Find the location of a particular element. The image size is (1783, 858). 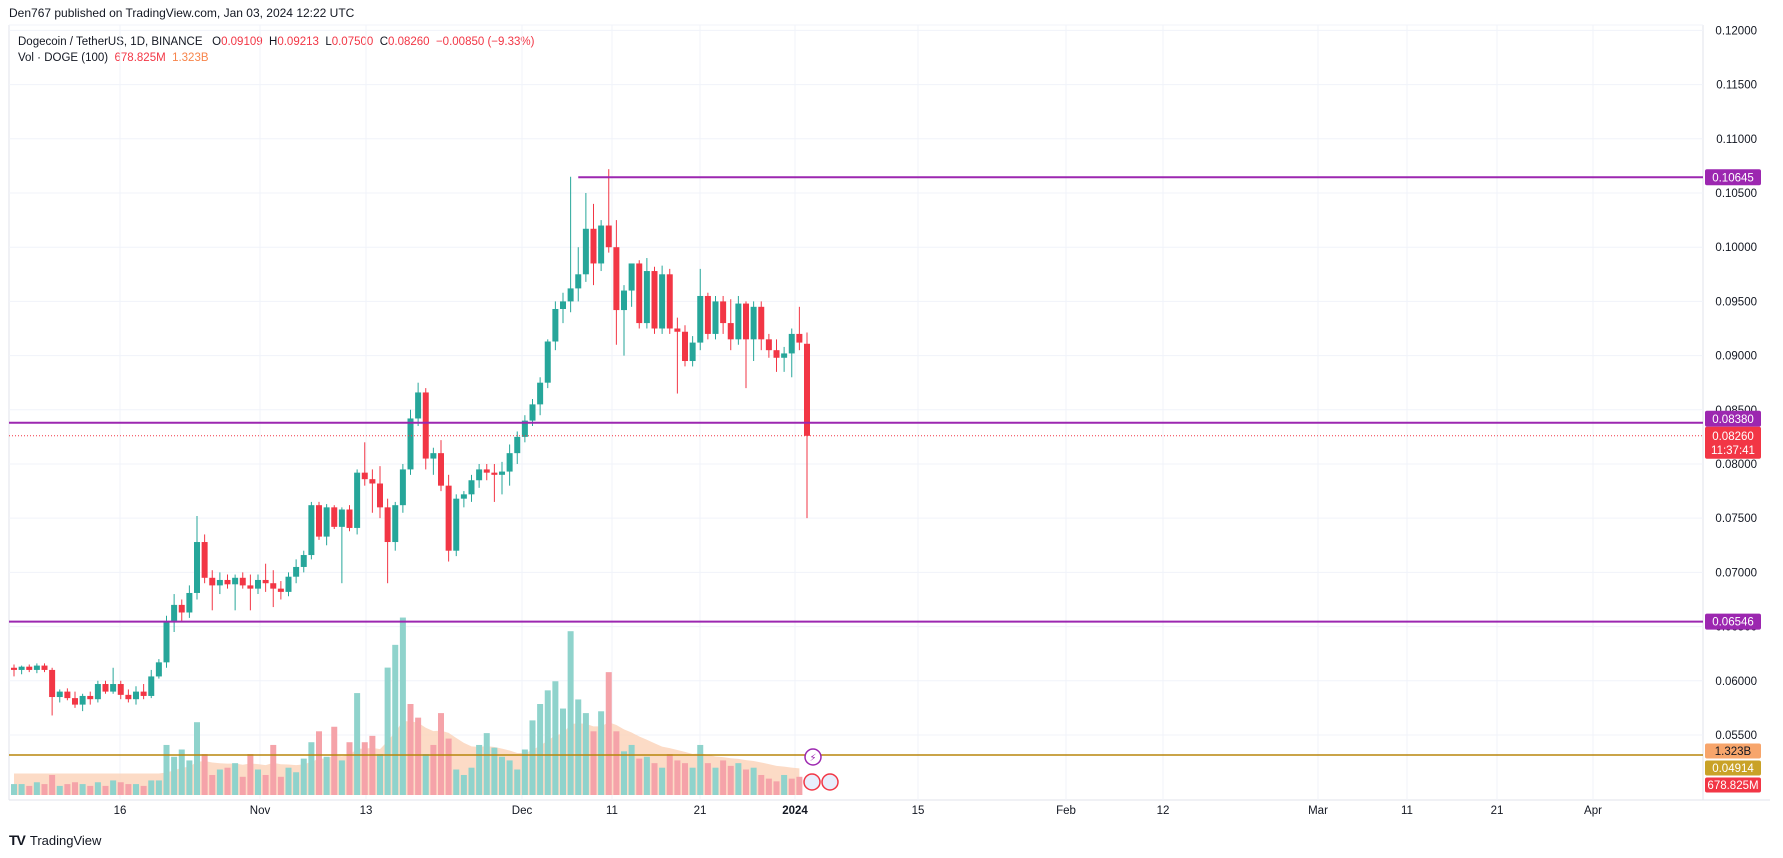

y-tick-label: 0.10500 is located at coordinates (1736, 194).